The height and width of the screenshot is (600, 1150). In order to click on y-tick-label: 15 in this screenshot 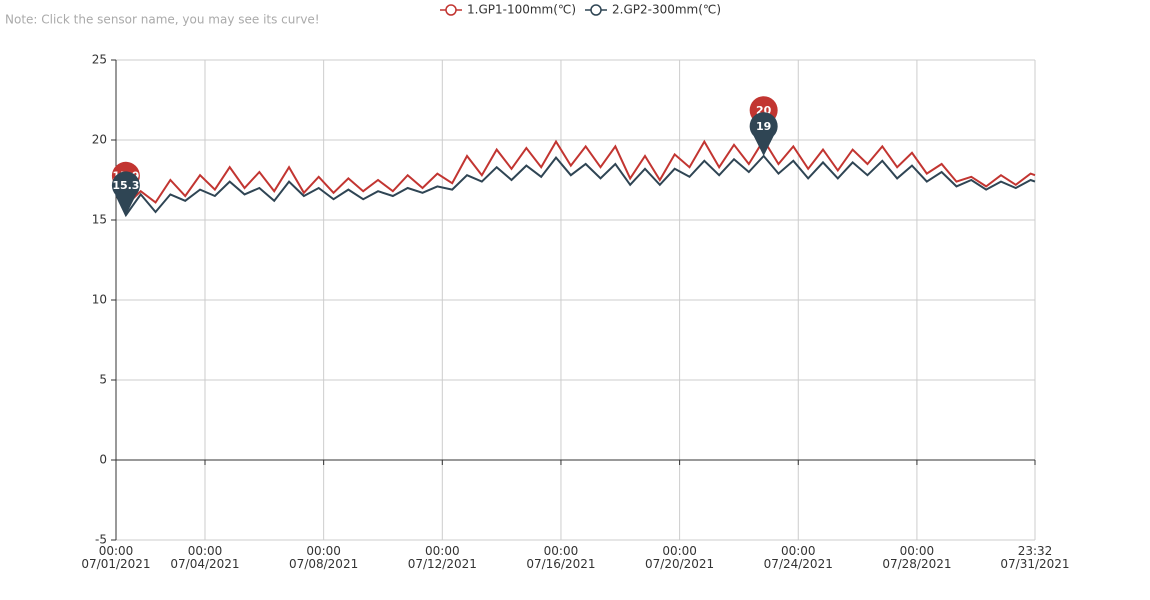, I will do `click(99, 220)`.